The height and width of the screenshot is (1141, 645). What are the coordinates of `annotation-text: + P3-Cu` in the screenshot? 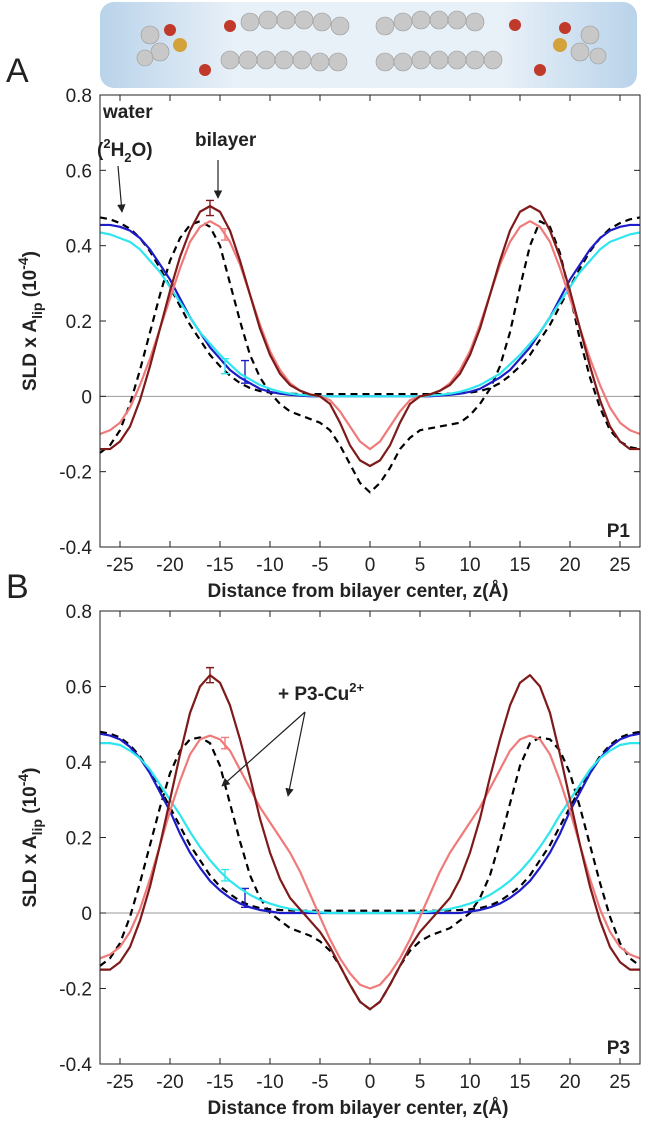 It's located at (313, 694).